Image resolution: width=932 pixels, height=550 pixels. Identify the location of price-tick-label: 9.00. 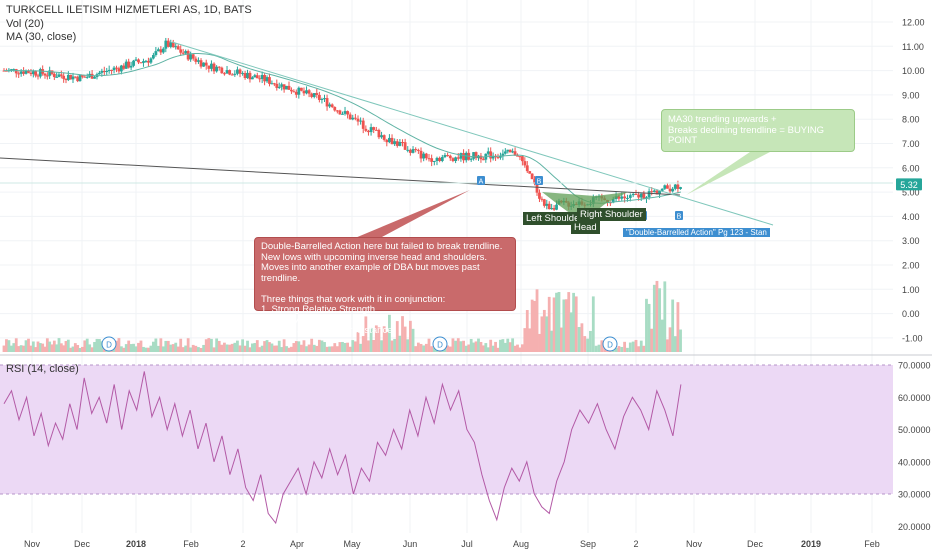
(911, 95).